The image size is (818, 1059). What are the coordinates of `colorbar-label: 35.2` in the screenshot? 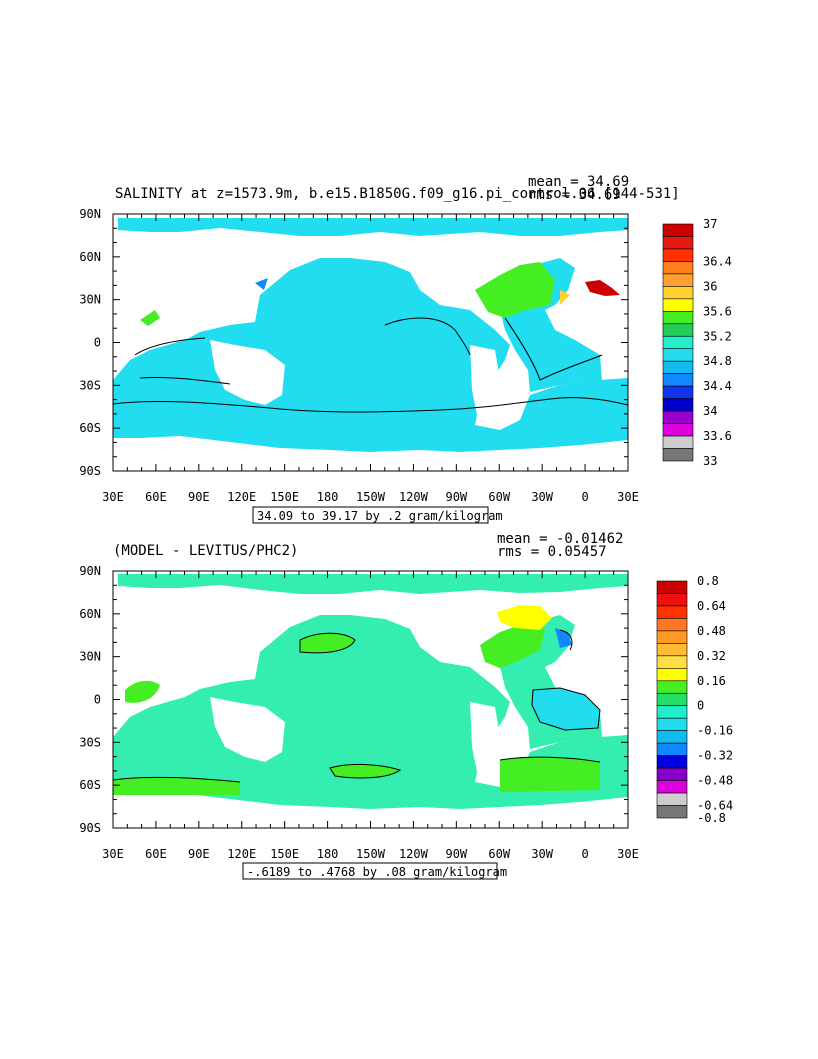 It's located at (717, 336).